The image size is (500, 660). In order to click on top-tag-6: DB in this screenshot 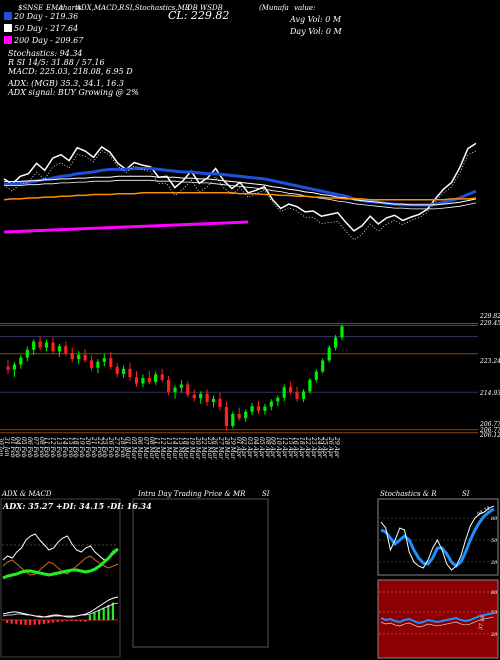, I will do `click(192, 8)`.